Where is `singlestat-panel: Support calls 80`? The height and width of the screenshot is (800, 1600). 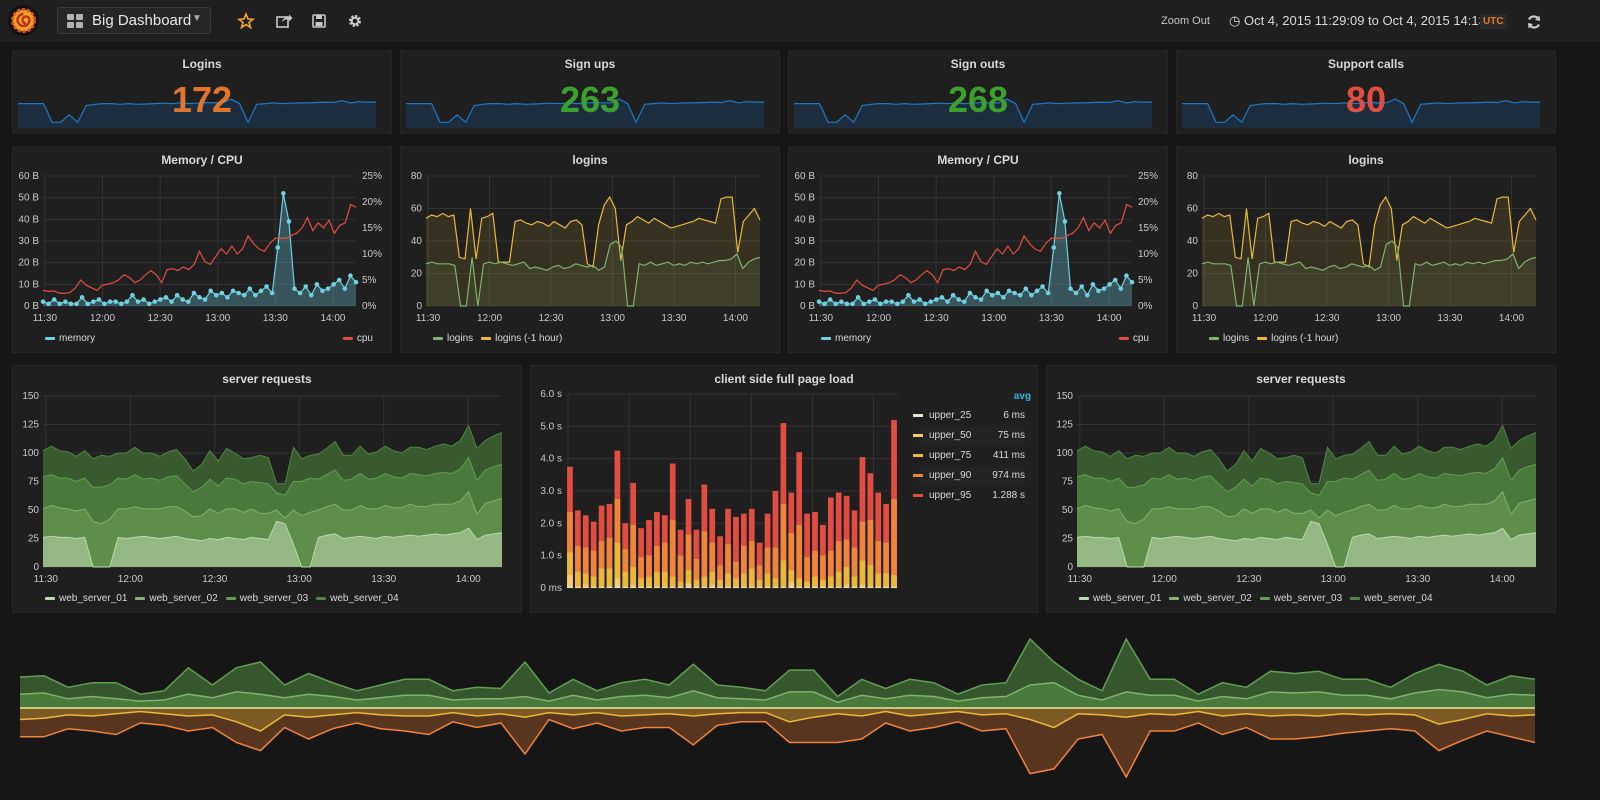
singlestat-panel: Support calls 80 is located at coordinates (1366, 92).